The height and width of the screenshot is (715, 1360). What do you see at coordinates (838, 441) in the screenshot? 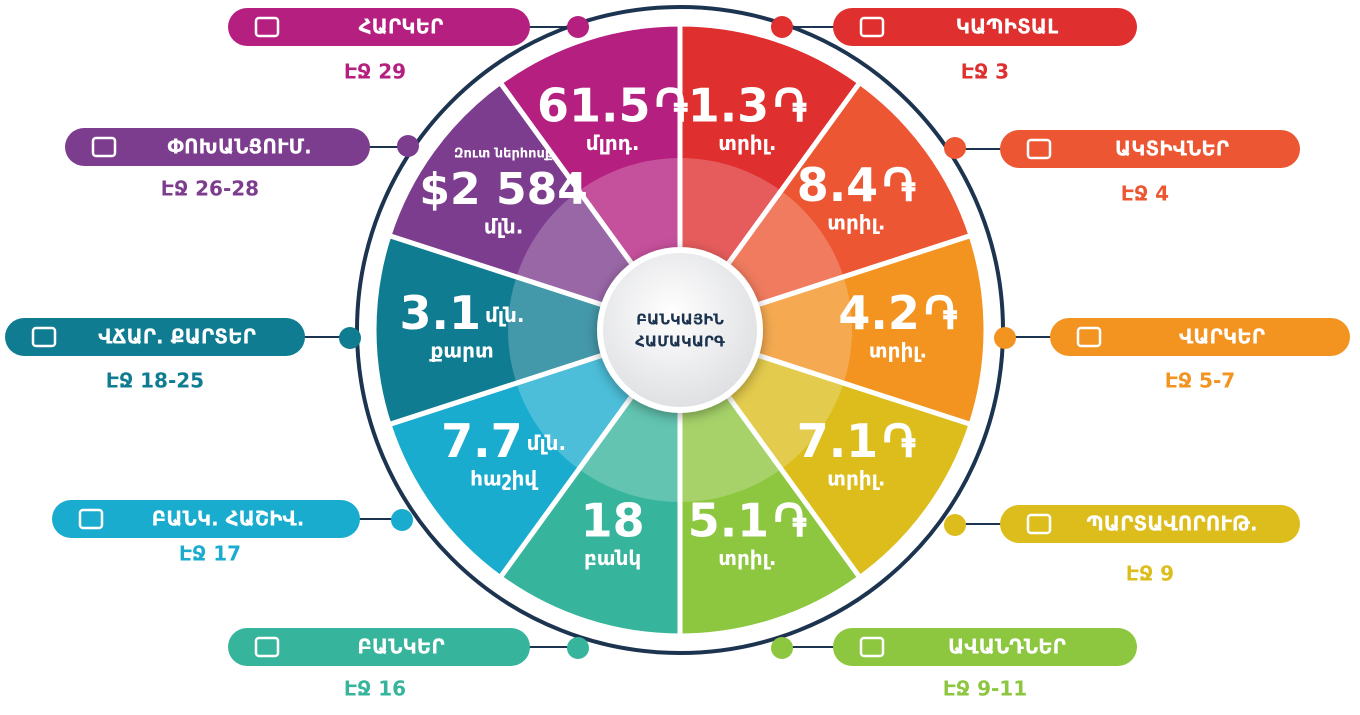
I see `value-number: 7.1` at bounding box center [838, 441].